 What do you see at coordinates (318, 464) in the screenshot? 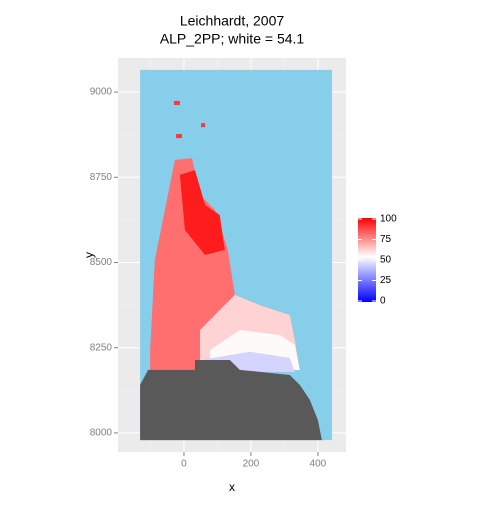
I see `x-tick-label: 400` at bounding box center [318, 464].